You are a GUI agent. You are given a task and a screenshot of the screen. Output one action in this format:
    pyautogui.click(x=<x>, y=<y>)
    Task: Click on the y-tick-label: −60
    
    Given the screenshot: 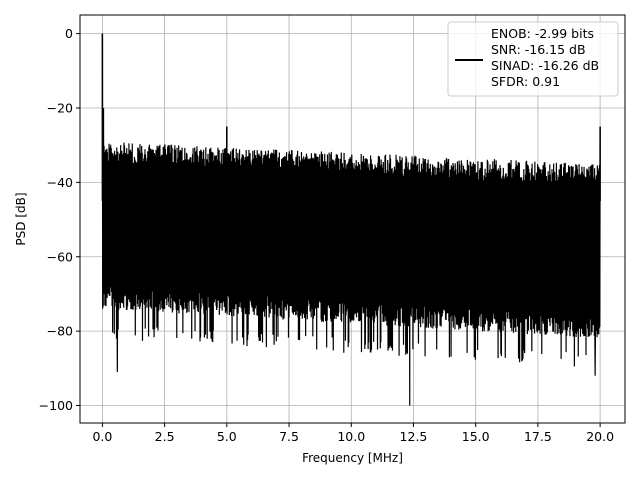 What is the action you would take?
    pyautogui.click(x=60, y=256)
    